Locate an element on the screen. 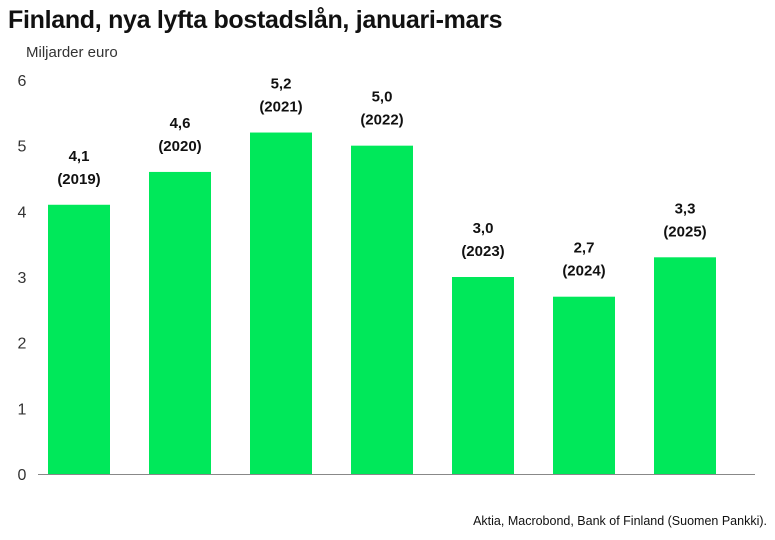 This screenshot has height=540, width=775. year-label: (2022) is located at coordinates (381, 120).